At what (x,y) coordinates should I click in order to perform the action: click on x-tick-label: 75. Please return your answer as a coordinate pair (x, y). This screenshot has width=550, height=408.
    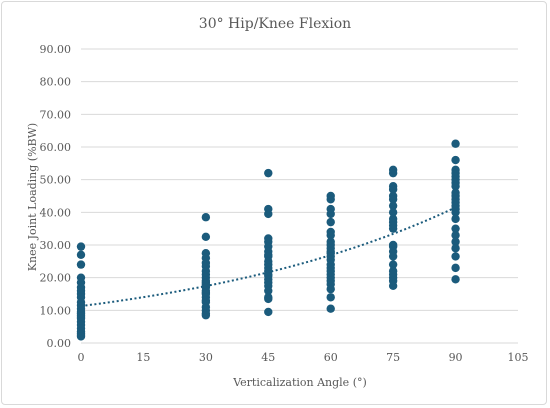
    Looking at the image, I should click on (393, 357).